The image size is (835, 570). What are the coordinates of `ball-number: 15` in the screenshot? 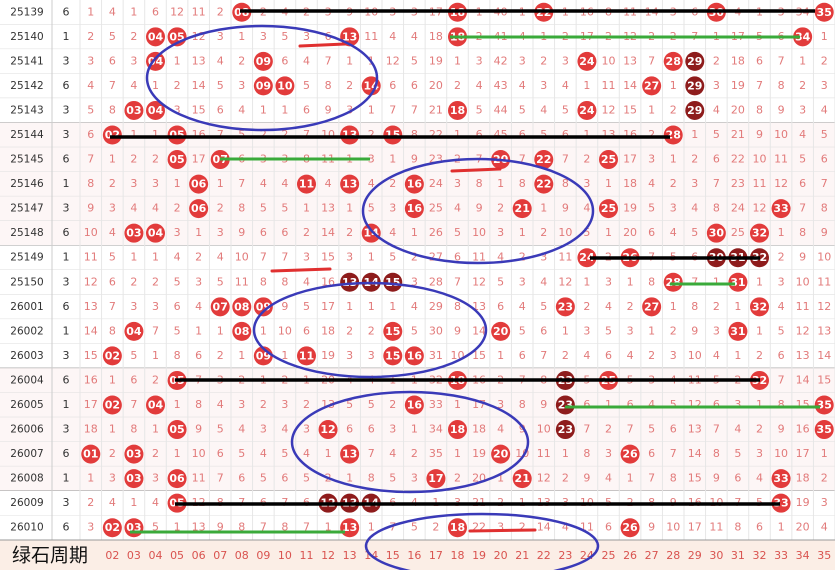 It's located at (392, 355).